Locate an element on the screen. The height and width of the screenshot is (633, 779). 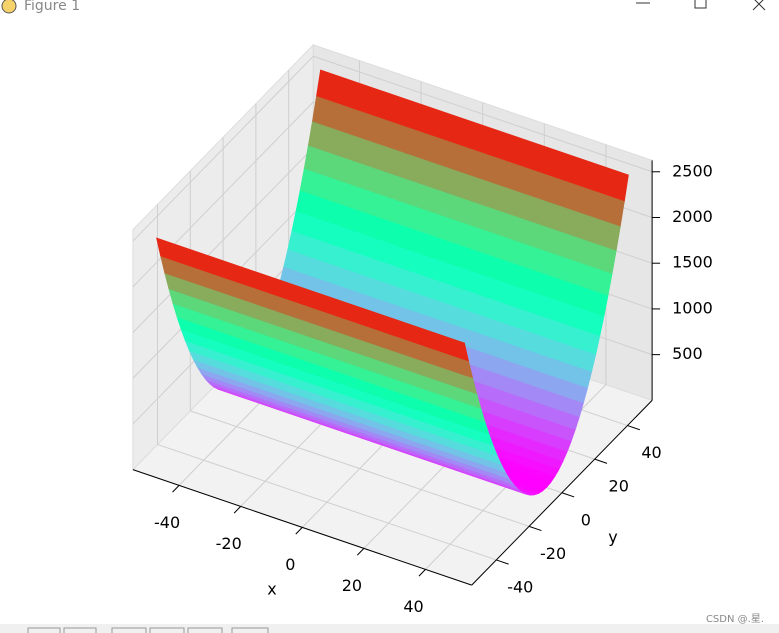
y-tick-label: 40 is located at coordinates (651, 452).